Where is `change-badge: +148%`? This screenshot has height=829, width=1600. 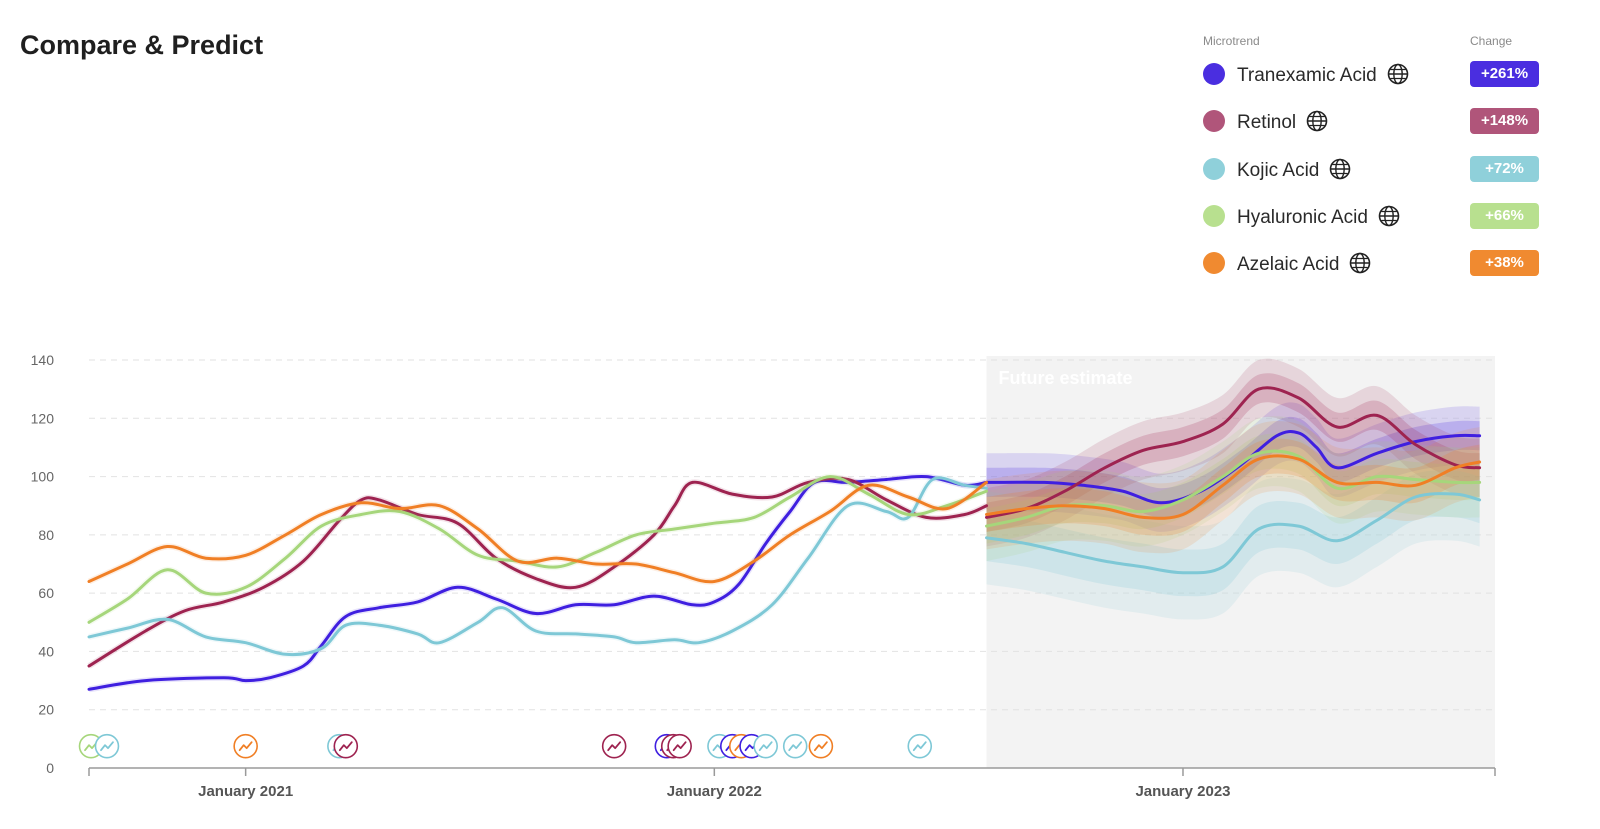
change-badge: +148% is located at coordinates (1504, 121).